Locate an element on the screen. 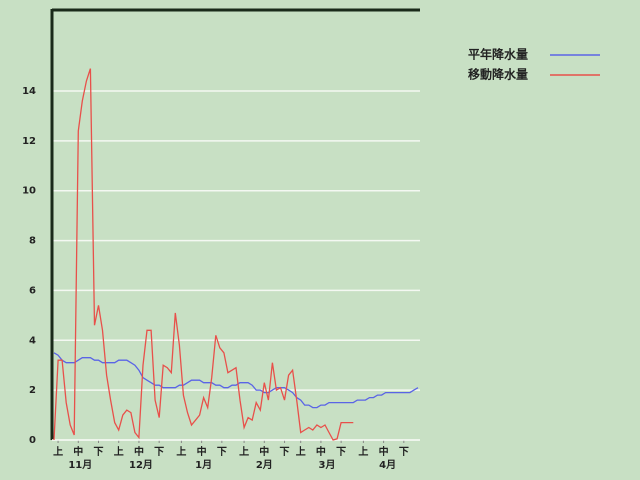  legend-label: 移動降水量 is located at coordinates (498, 74).